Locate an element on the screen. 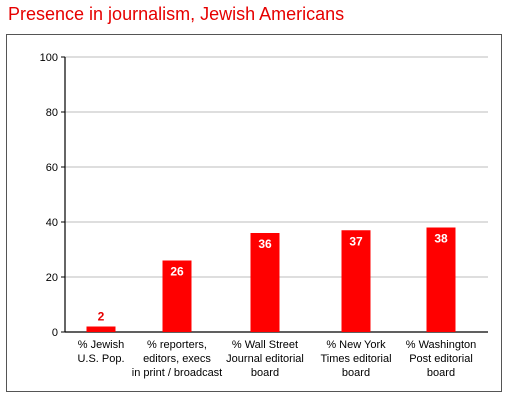 This screenshot has width=512, height=401. y-tick-label: 20 is located at coordinates (52, 278).